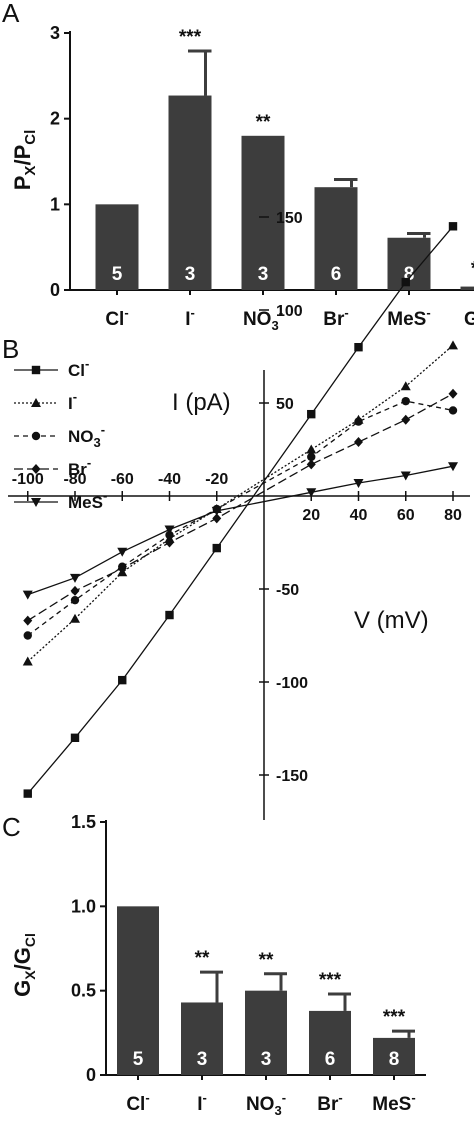  I want to click on legend-br-label: Br-, so click(79, 467).